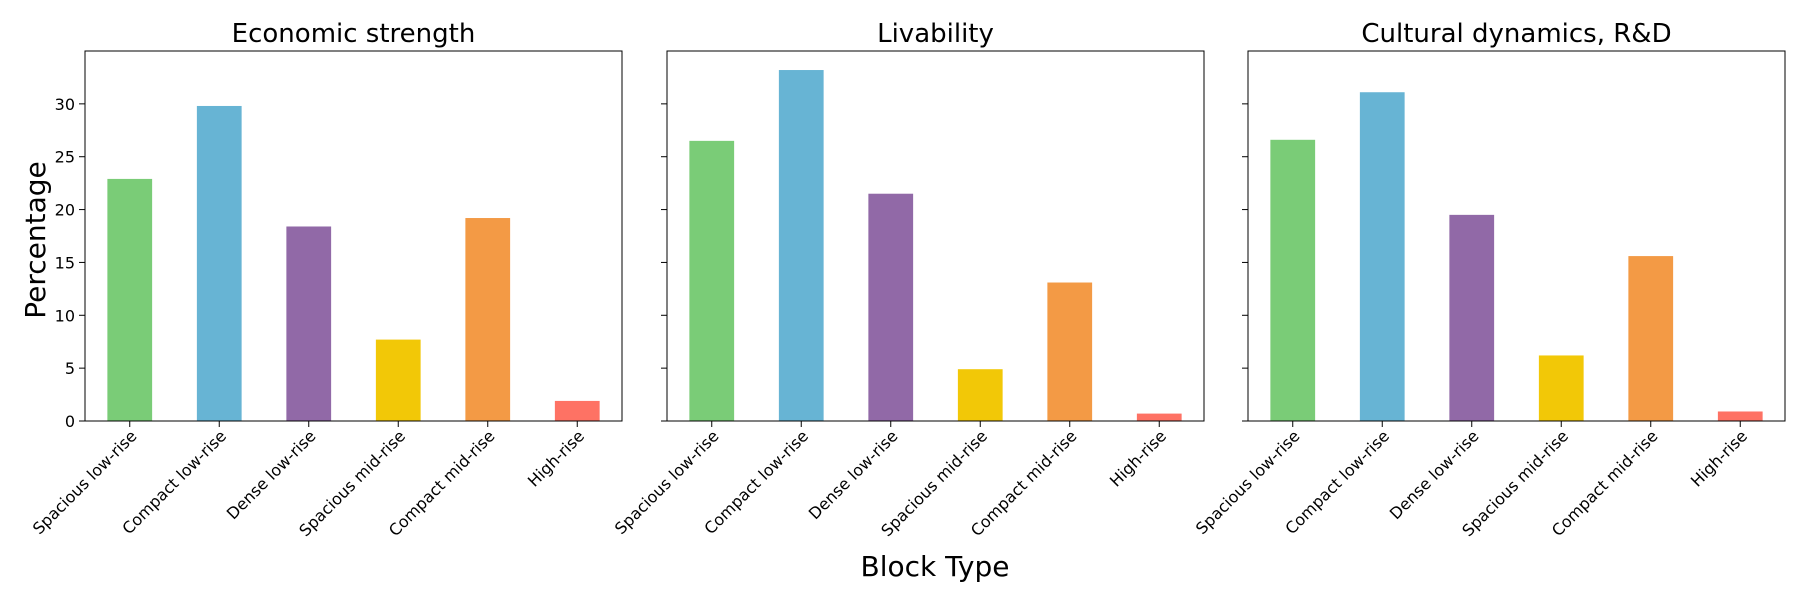 The image size is (1800, 600). What do you see at coordinates (1516, 34) in the screenshot?
I see `panel-title: Cultural dynamics, R&D` at bounding box center [1516, 34].